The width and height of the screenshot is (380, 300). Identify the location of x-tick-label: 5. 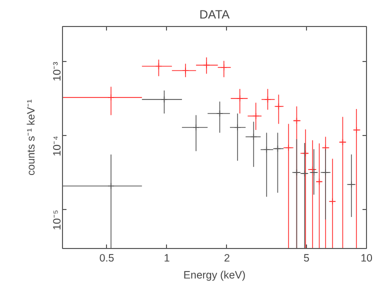
(306, 258).